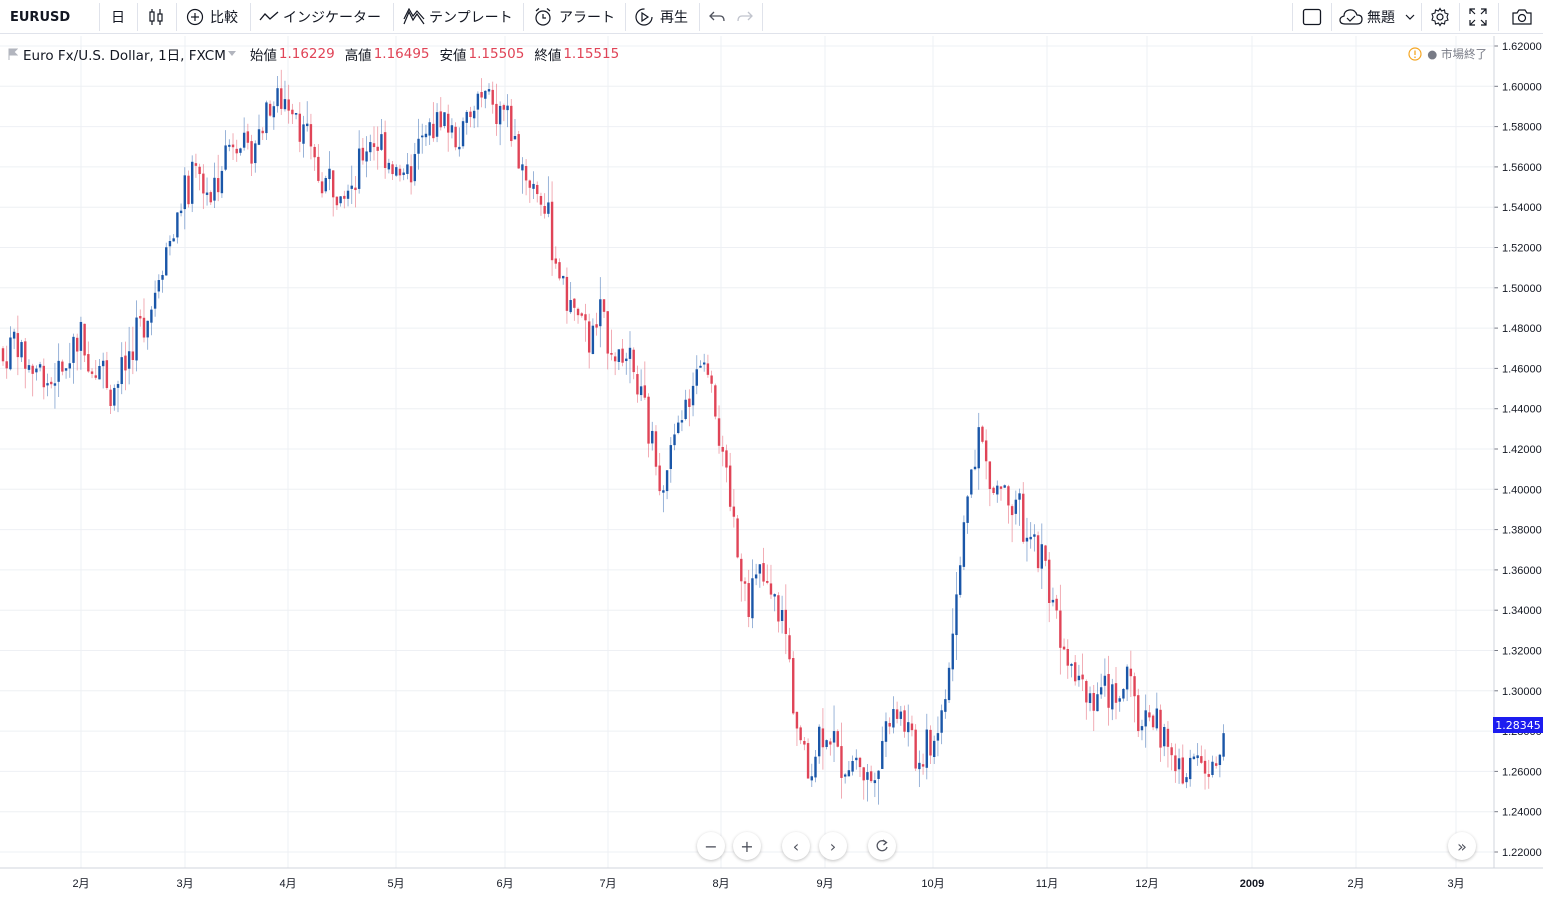 The height and width of the screenshot is (903, 1543). What do you see at coordinates (1377, 17) in the screenshot?
I see `layout-menu-button: 無題` at bounding box center [1377, 17].